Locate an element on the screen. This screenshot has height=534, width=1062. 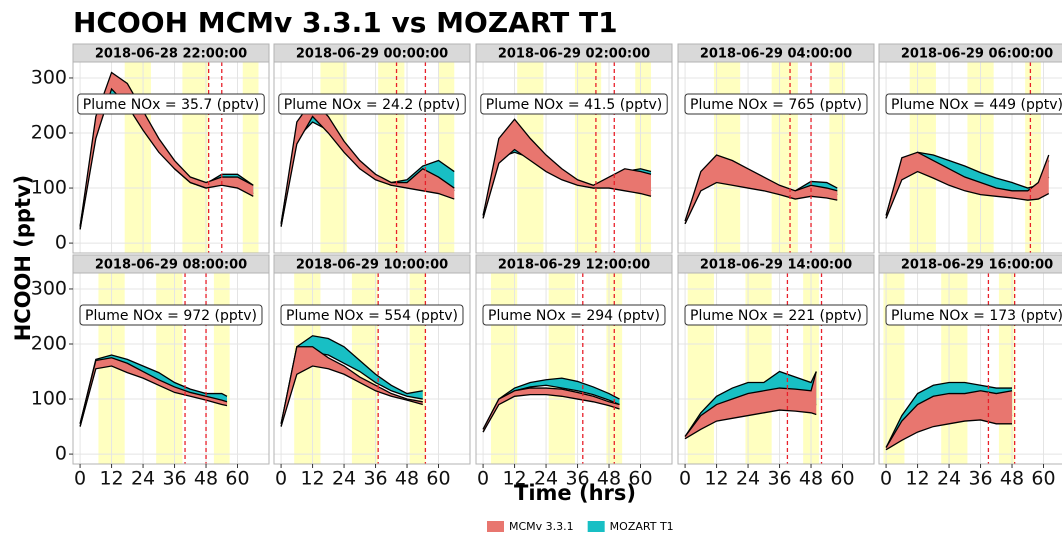
annotation: Plume NOx = 554 (pptv) is located at coordinates (372, 316).